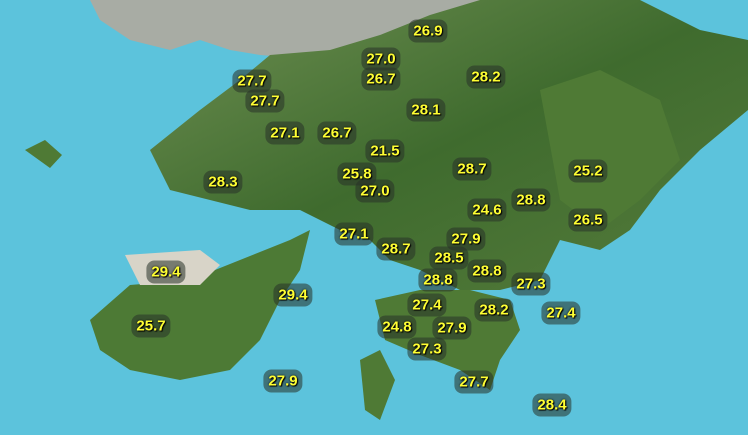  I want to click on temperature-label: 28.5, so click(449, 258).